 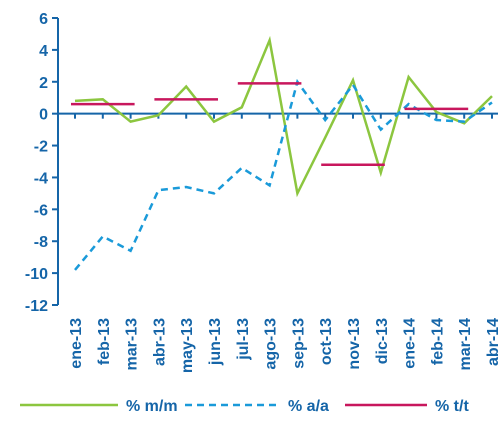 What do you see at coordinates (43, 83) in the screenshot?
I see `y-tick-label: 2` at bounding box center [43, 83].